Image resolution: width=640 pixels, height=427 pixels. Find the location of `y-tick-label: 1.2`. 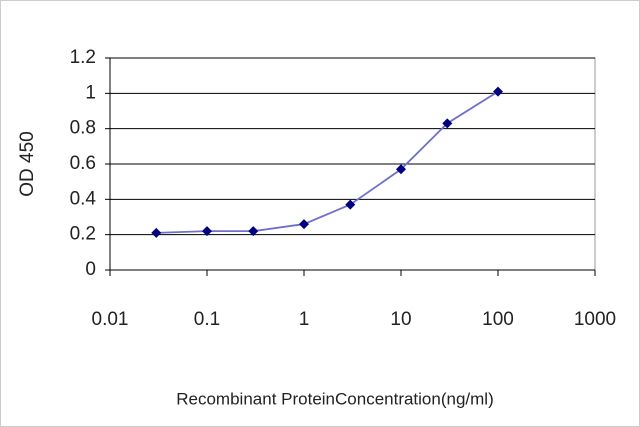

y-tick-label: 1.2 is located at coordinates (83, 57).